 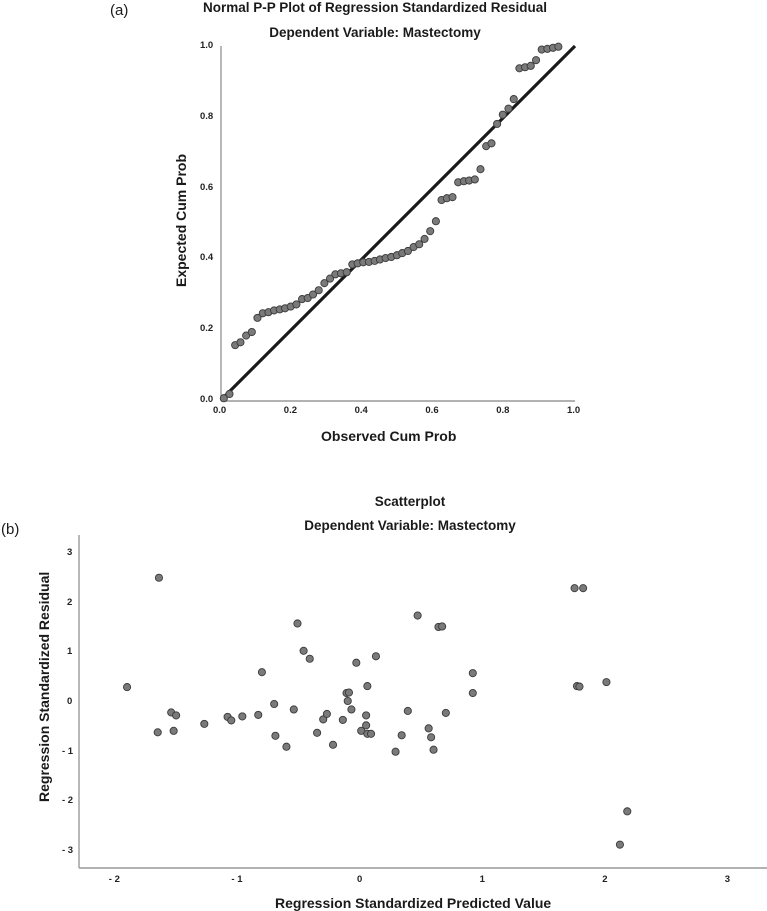 I want to click on scatter-subtitle: Dependent Variable: Mastectomy, so click(x=410, y=525).